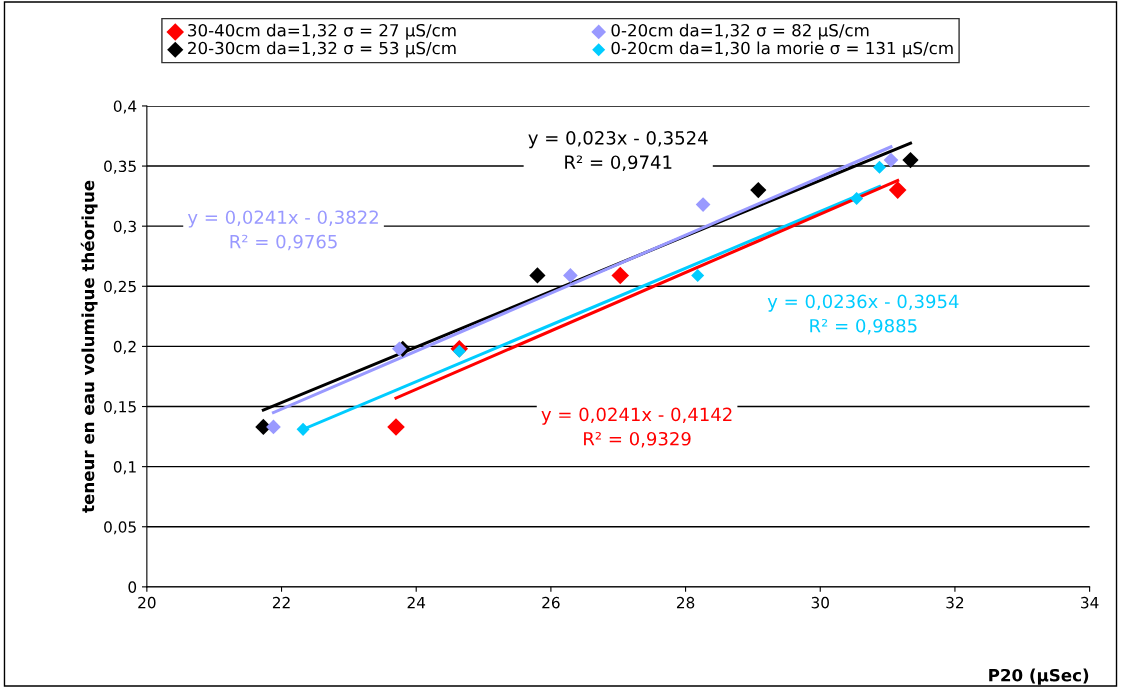 This screenshot has height=688, width=1121. What do you see at coordinates (125, 107) in the screenshot?
I see `y-tick-label: 0,4` at bounding box center [125, 107].